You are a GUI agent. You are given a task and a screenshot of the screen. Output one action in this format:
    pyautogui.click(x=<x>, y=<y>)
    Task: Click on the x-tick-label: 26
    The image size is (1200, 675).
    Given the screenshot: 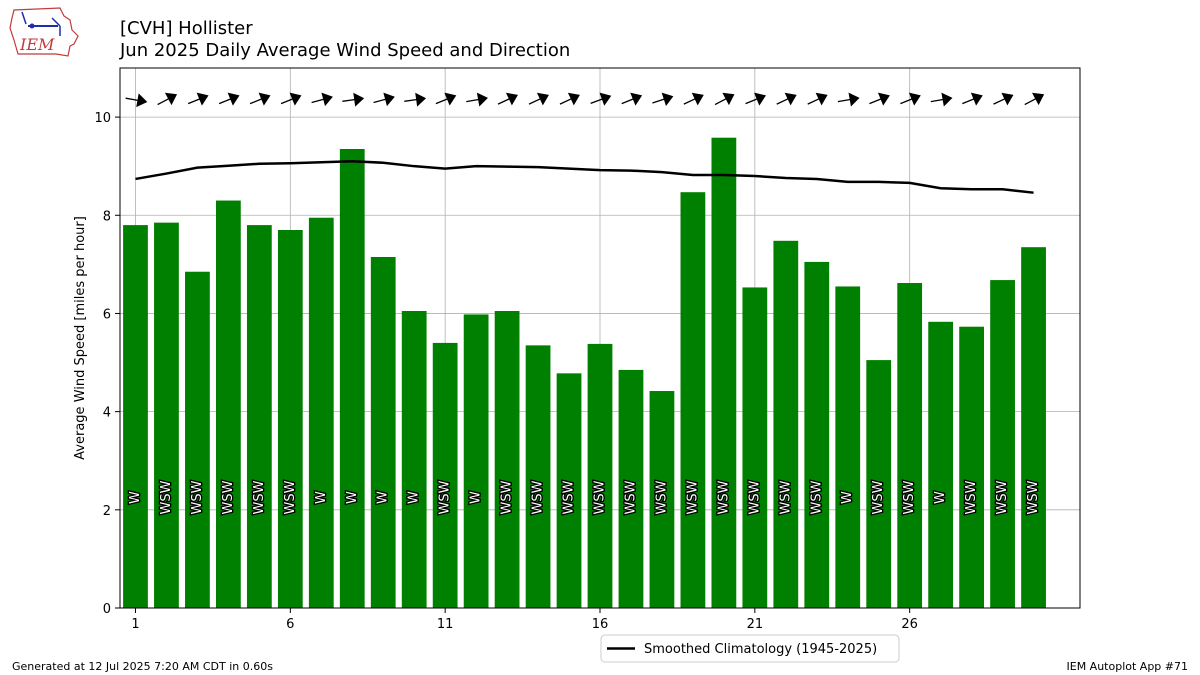 What is the action you would take?
    pyautogui.click(x=909, y=624)
    